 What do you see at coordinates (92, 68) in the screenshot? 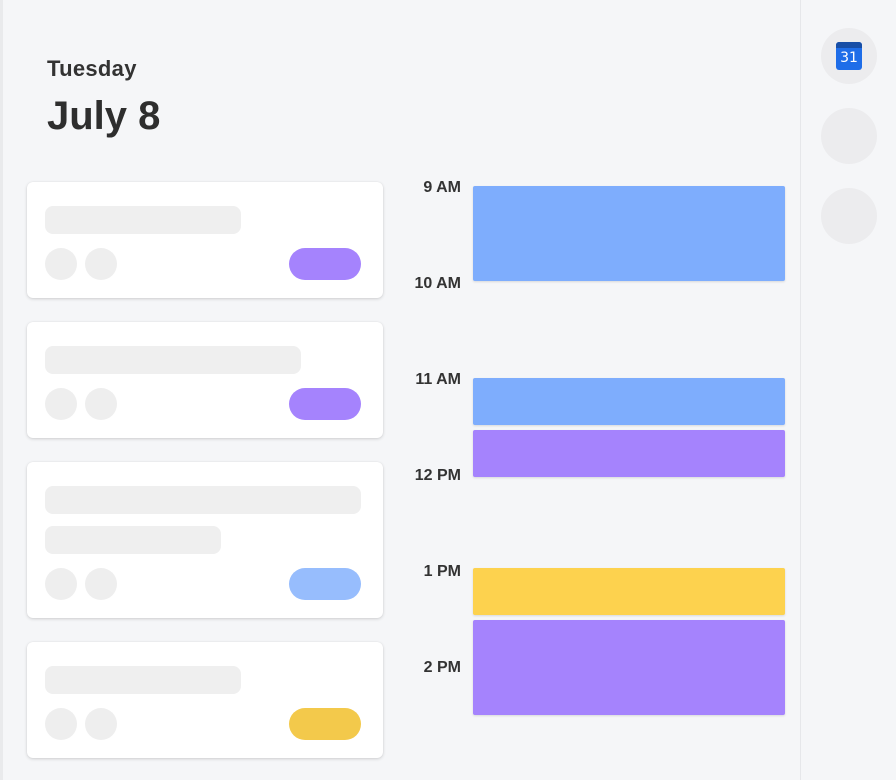
I see `day-of-week: Tuesday` at bounding box center [92, 68].